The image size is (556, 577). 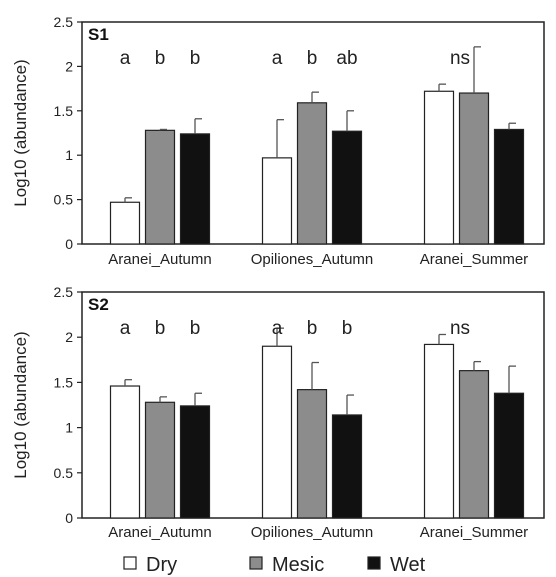 I want to click on significance-label: ab, so click(x=346, y=58).